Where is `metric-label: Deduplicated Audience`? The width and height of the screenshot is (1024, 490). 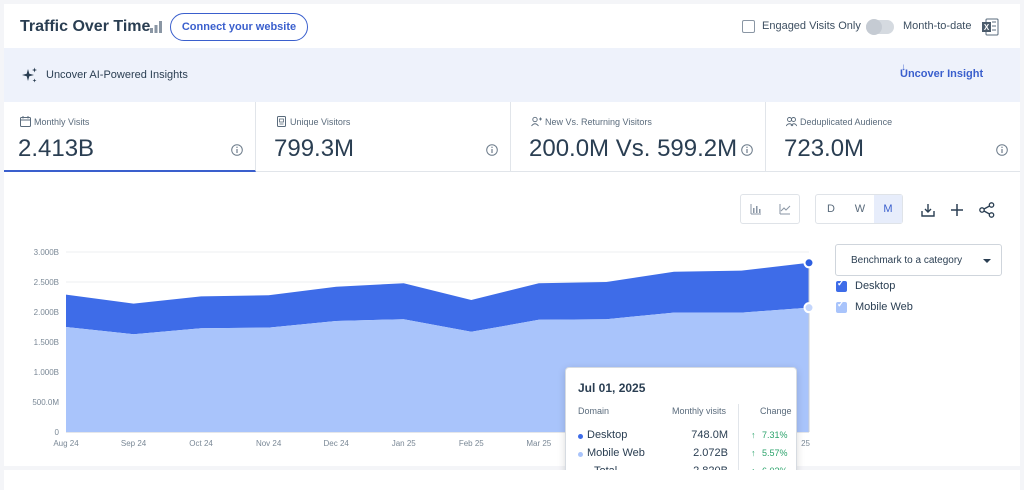
metric-label: Deduplicated Audience is located at coordinates (846, 122).